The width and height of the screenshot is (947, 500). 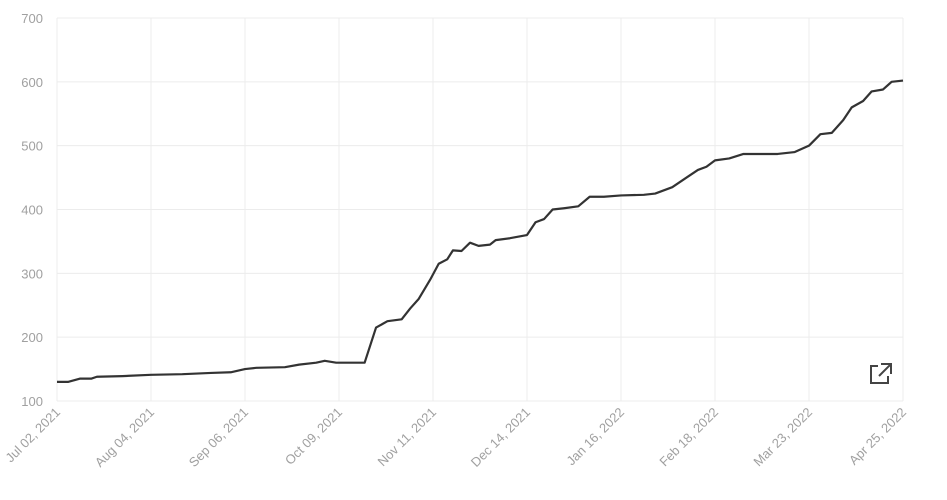 I want to click on y-tick-label: 600, so click(x=32, y=82).